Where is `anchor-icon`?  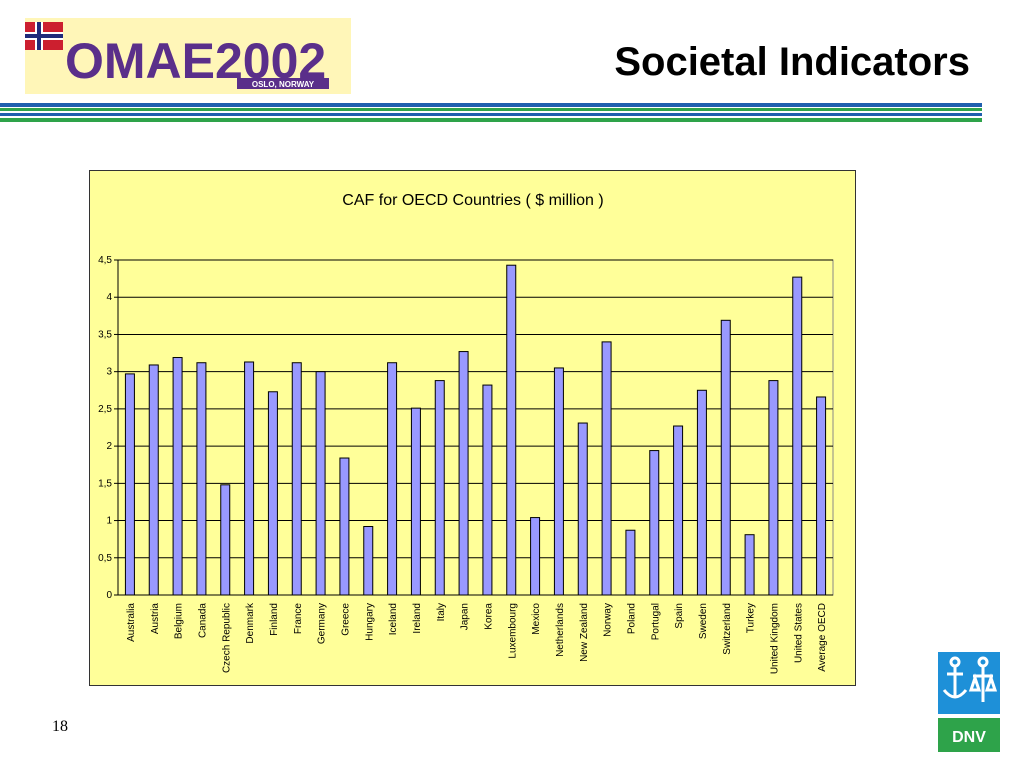 anchor-icon is located at coordinates (955, 677).